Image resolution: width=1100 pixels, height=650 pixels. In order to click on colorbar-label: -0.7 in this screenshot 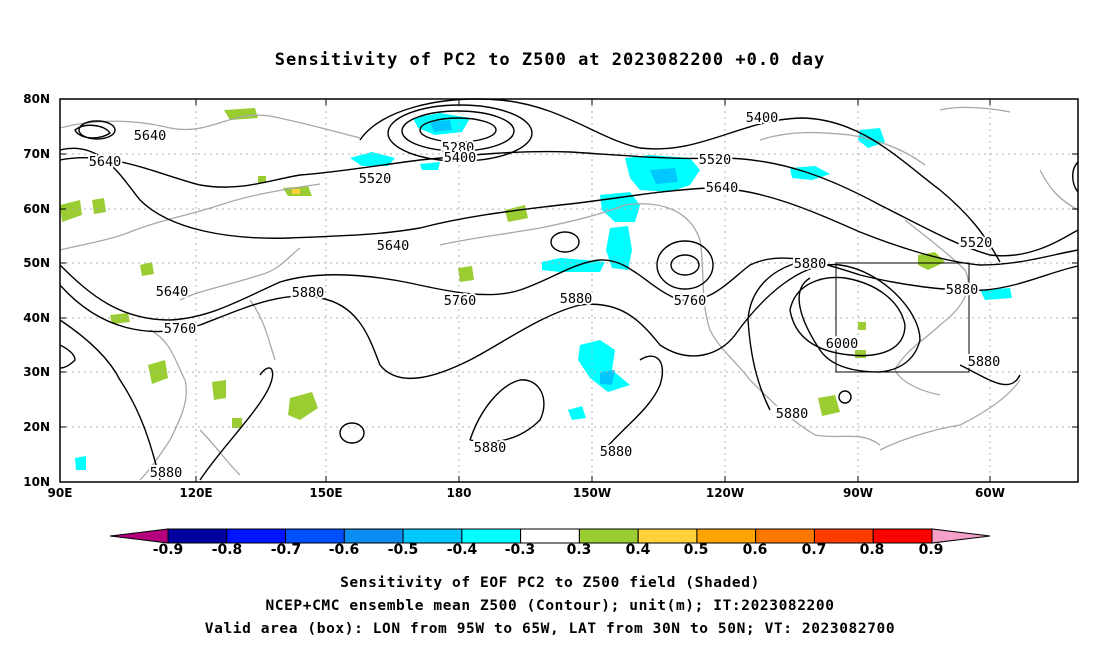, I will do `click(286, 550)`.